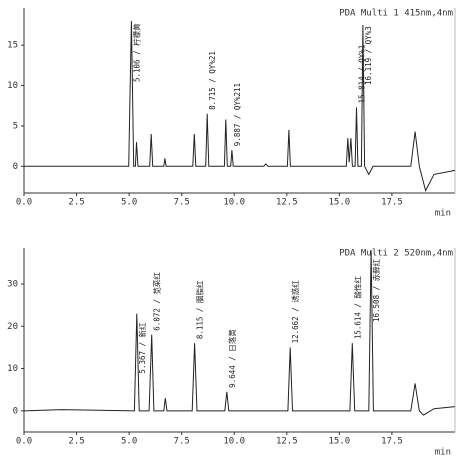 The image size is (476, 464). I want to click on peak-label: 15.814 / QY%1, so click(361, 74).